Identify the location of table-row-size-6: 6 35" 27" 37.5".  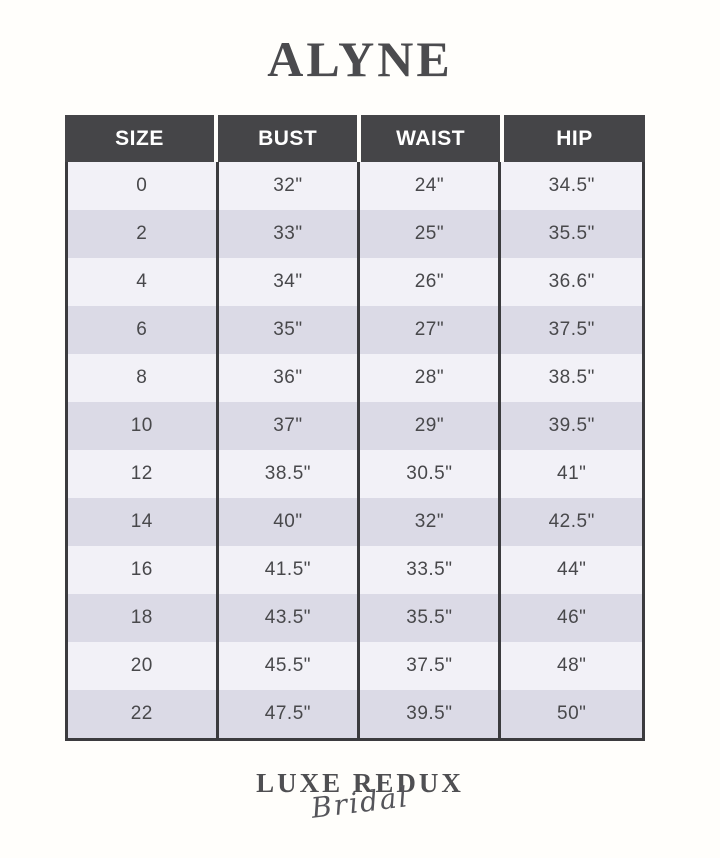
(355, 330).